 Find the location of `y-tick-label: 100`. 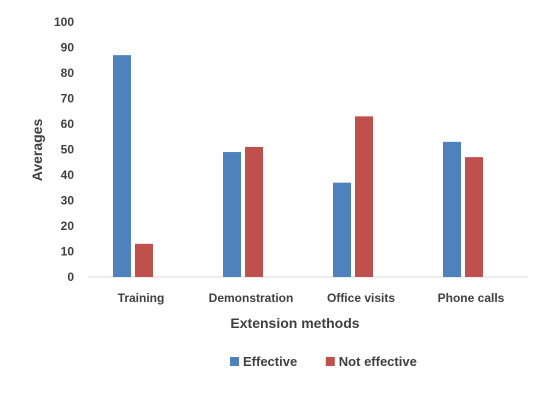

y-tick-label: 100 is located at coordinates (64, 22).